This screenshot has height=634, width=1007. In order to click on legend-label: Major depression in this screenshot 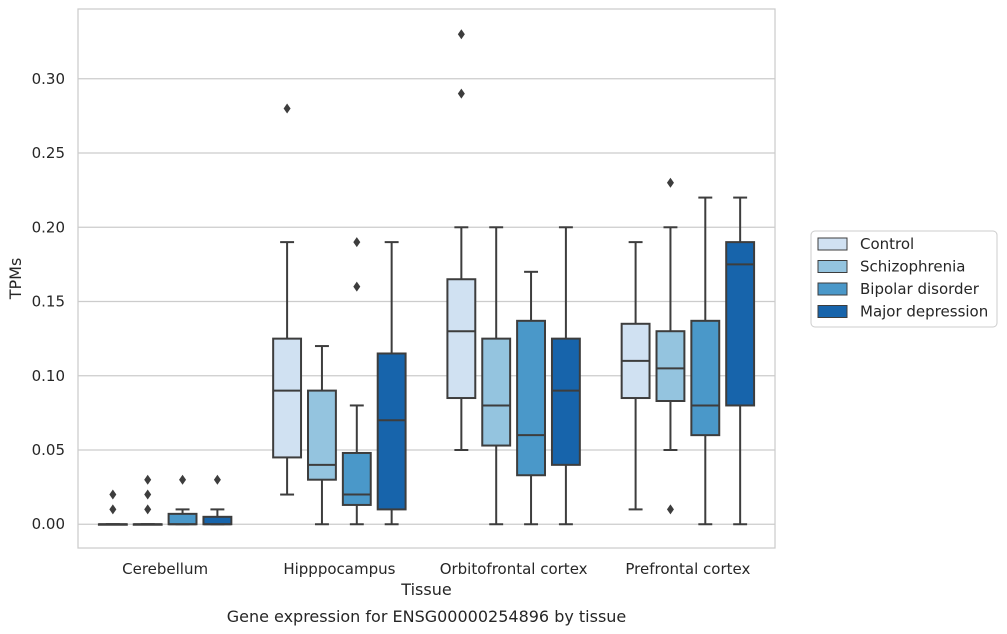, I will do `click(924, 312)`.